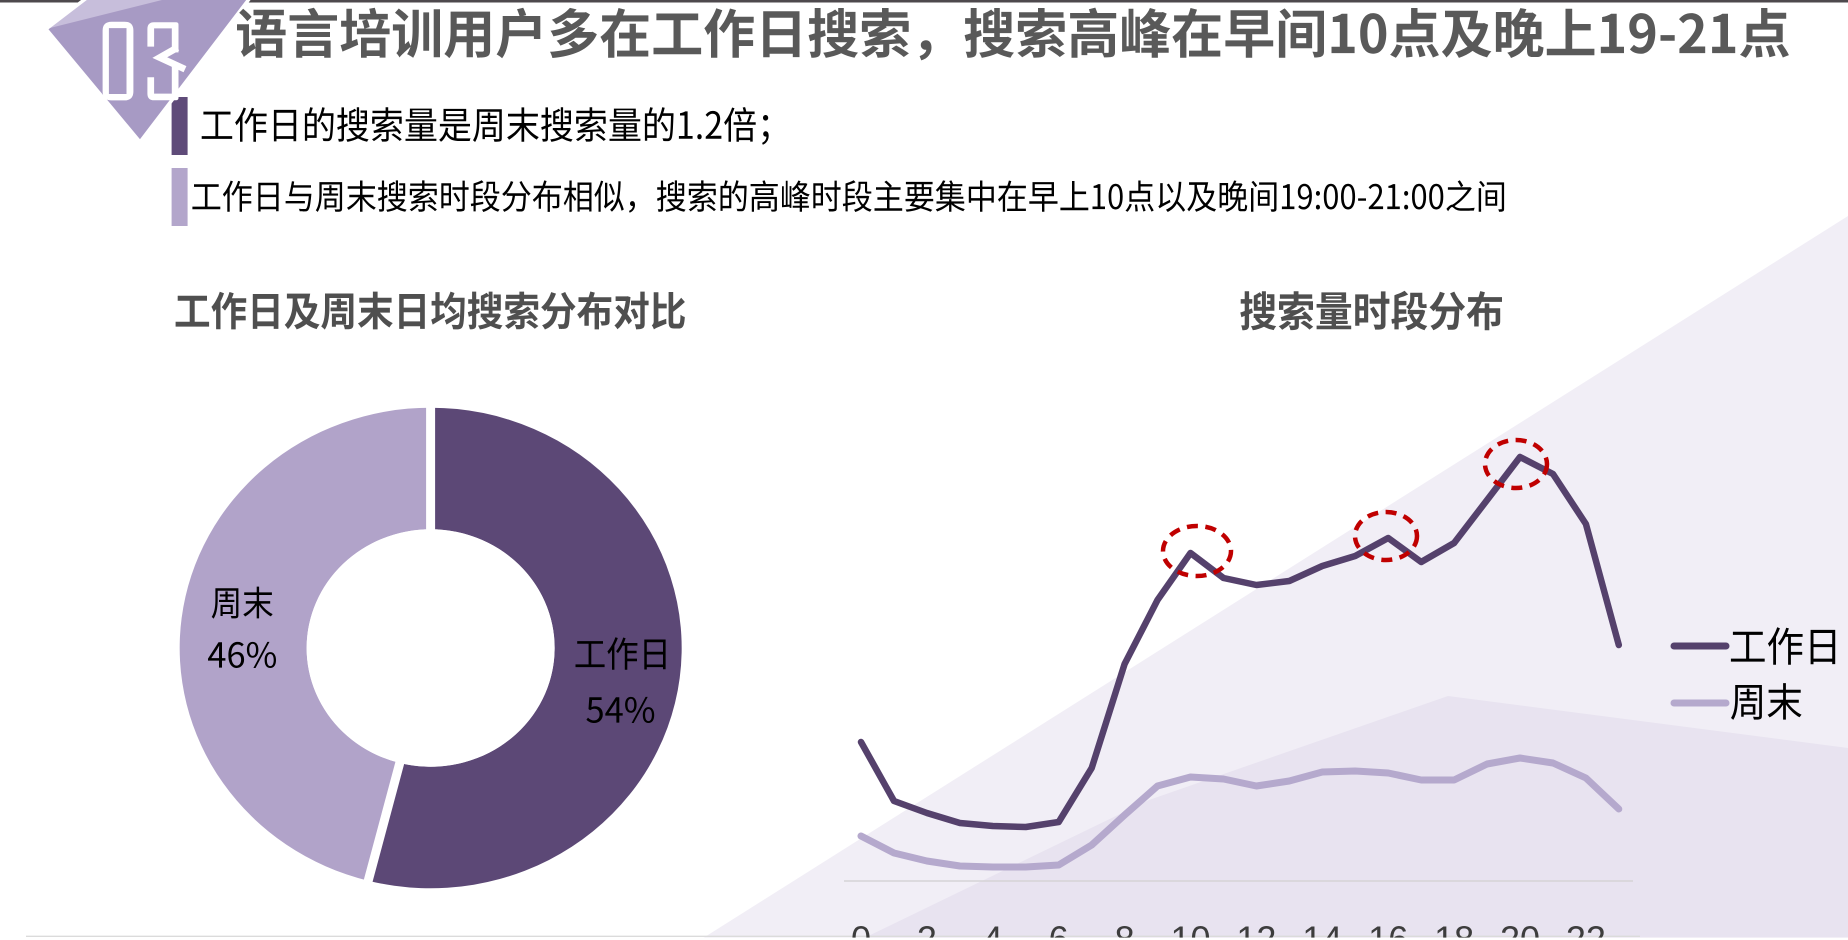 The width and height of the screenshot is (1848, 940). What do you see at coordinates (1125, 929) in the screenshot?
I see `svg-text: 8` at bounding box center [1125, 929].